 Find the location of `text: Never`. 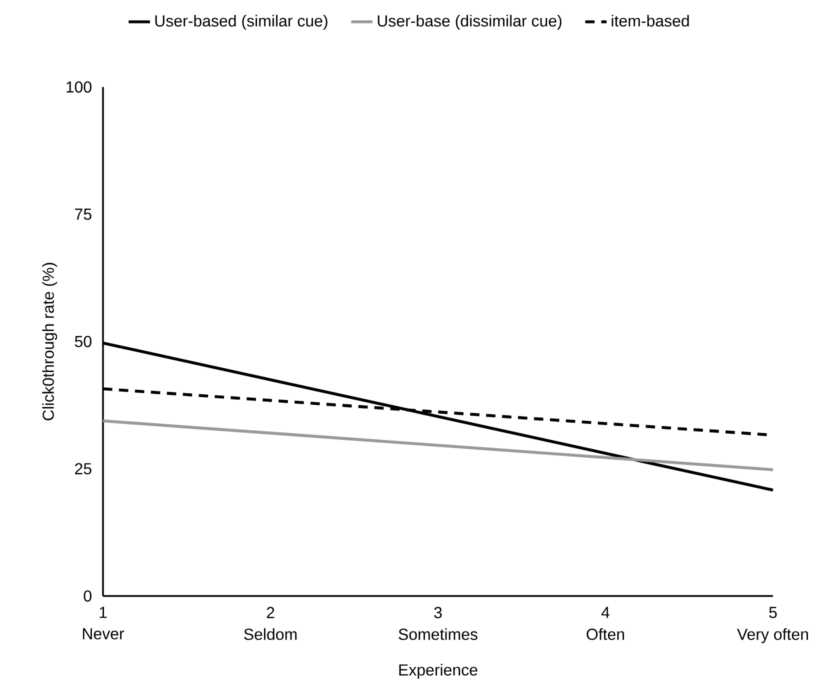

text: Never is located at coordinates (103, 634).